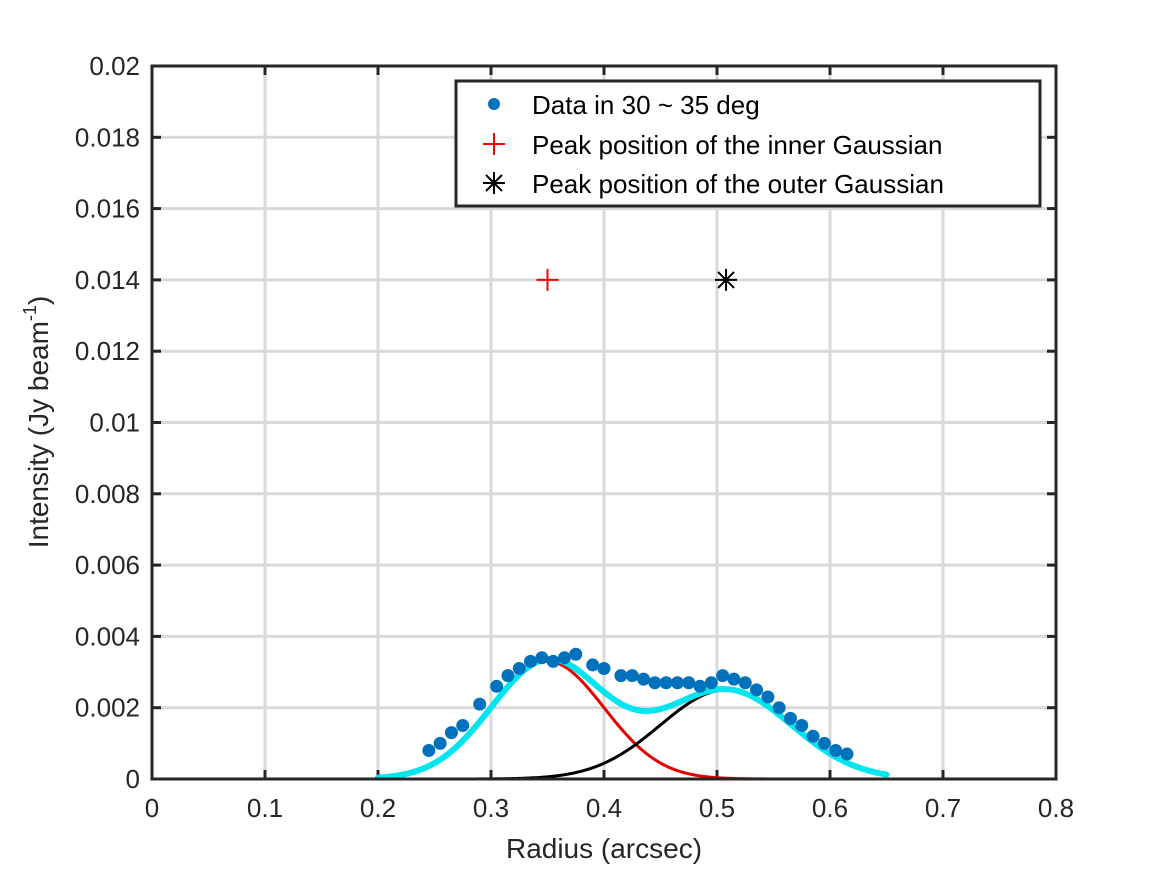  I want to click on legend-label-inner-peak: Peak position of the inner Gaussian, so click(737, 145).